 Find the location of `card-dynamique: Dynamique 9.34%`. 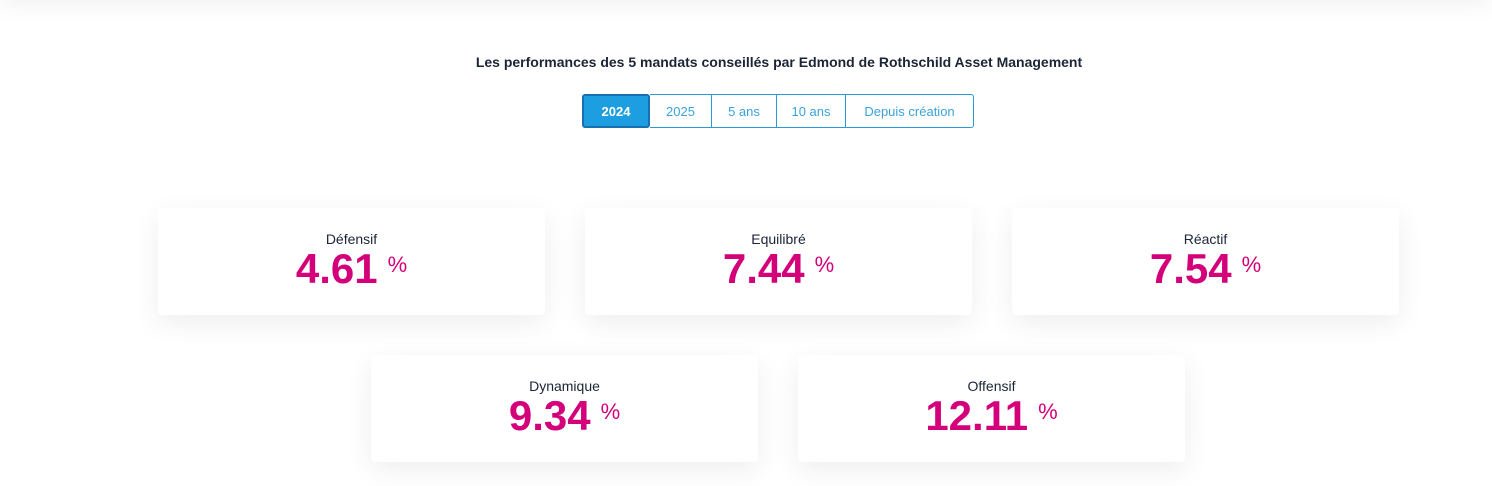

card-dynamique: Dynamique 9.34% is located at coordinates (564, 408).